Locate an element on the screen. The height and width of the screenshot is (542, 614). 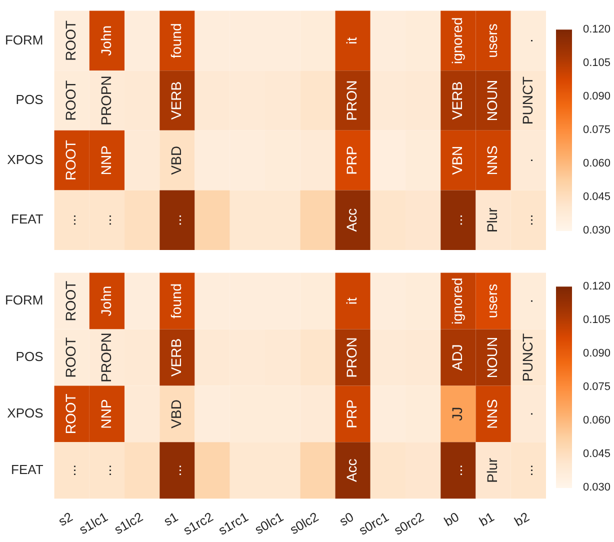
data-label: JJ is located at coordinates (457, 413).